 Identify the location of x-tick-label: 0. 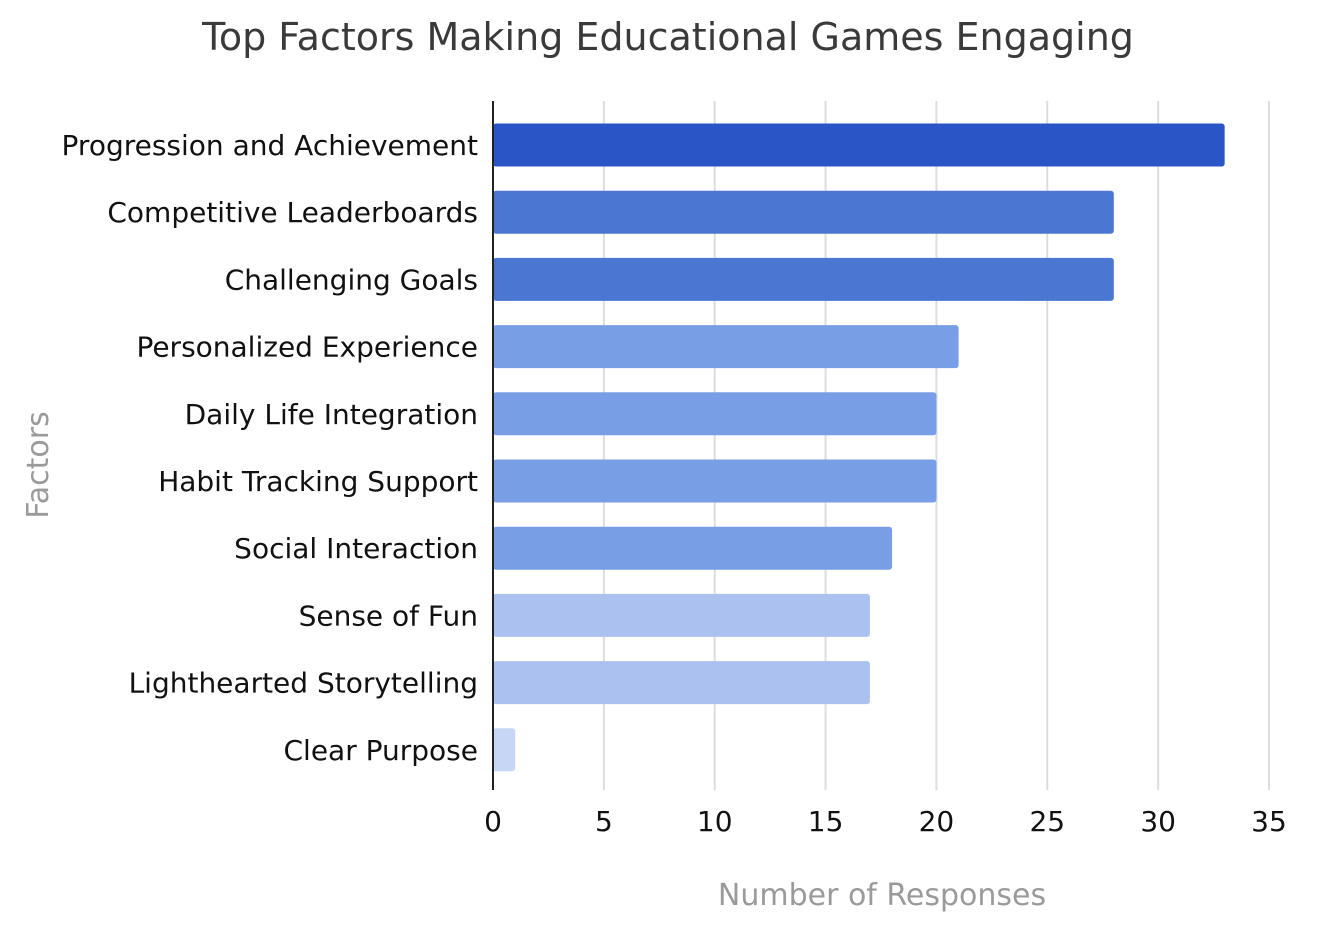
(493, 821).